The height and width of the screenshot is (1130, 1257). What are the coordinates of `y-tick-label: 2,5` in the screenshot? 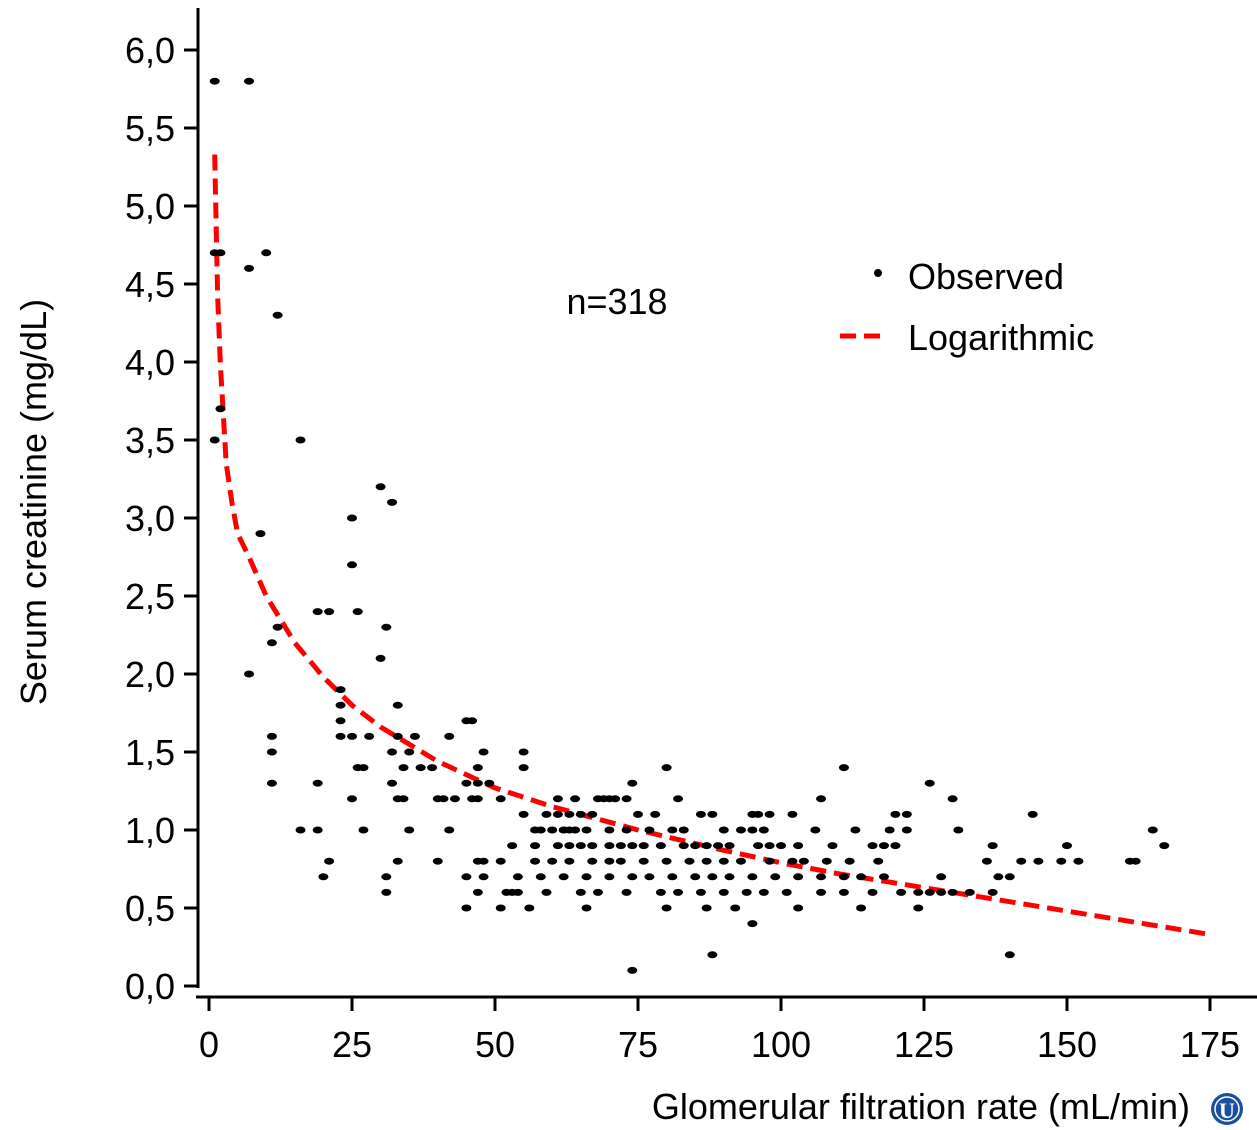 It's located at (150, 596).